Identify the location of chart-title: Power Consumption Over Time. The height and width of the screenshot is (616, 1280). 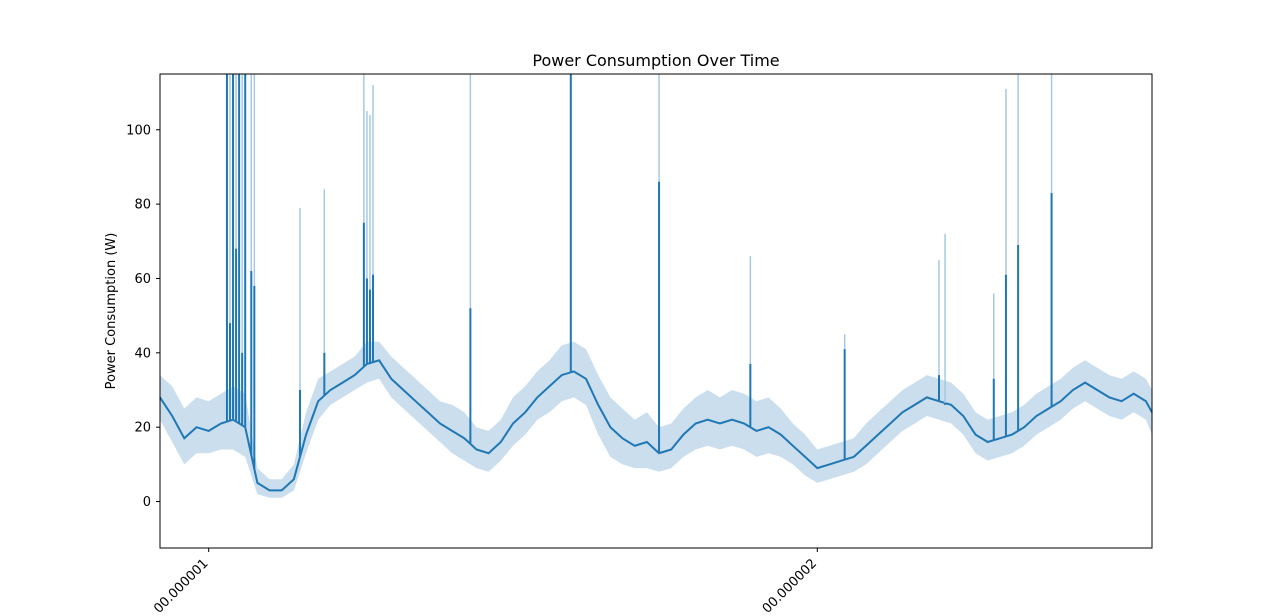
(655, 60).